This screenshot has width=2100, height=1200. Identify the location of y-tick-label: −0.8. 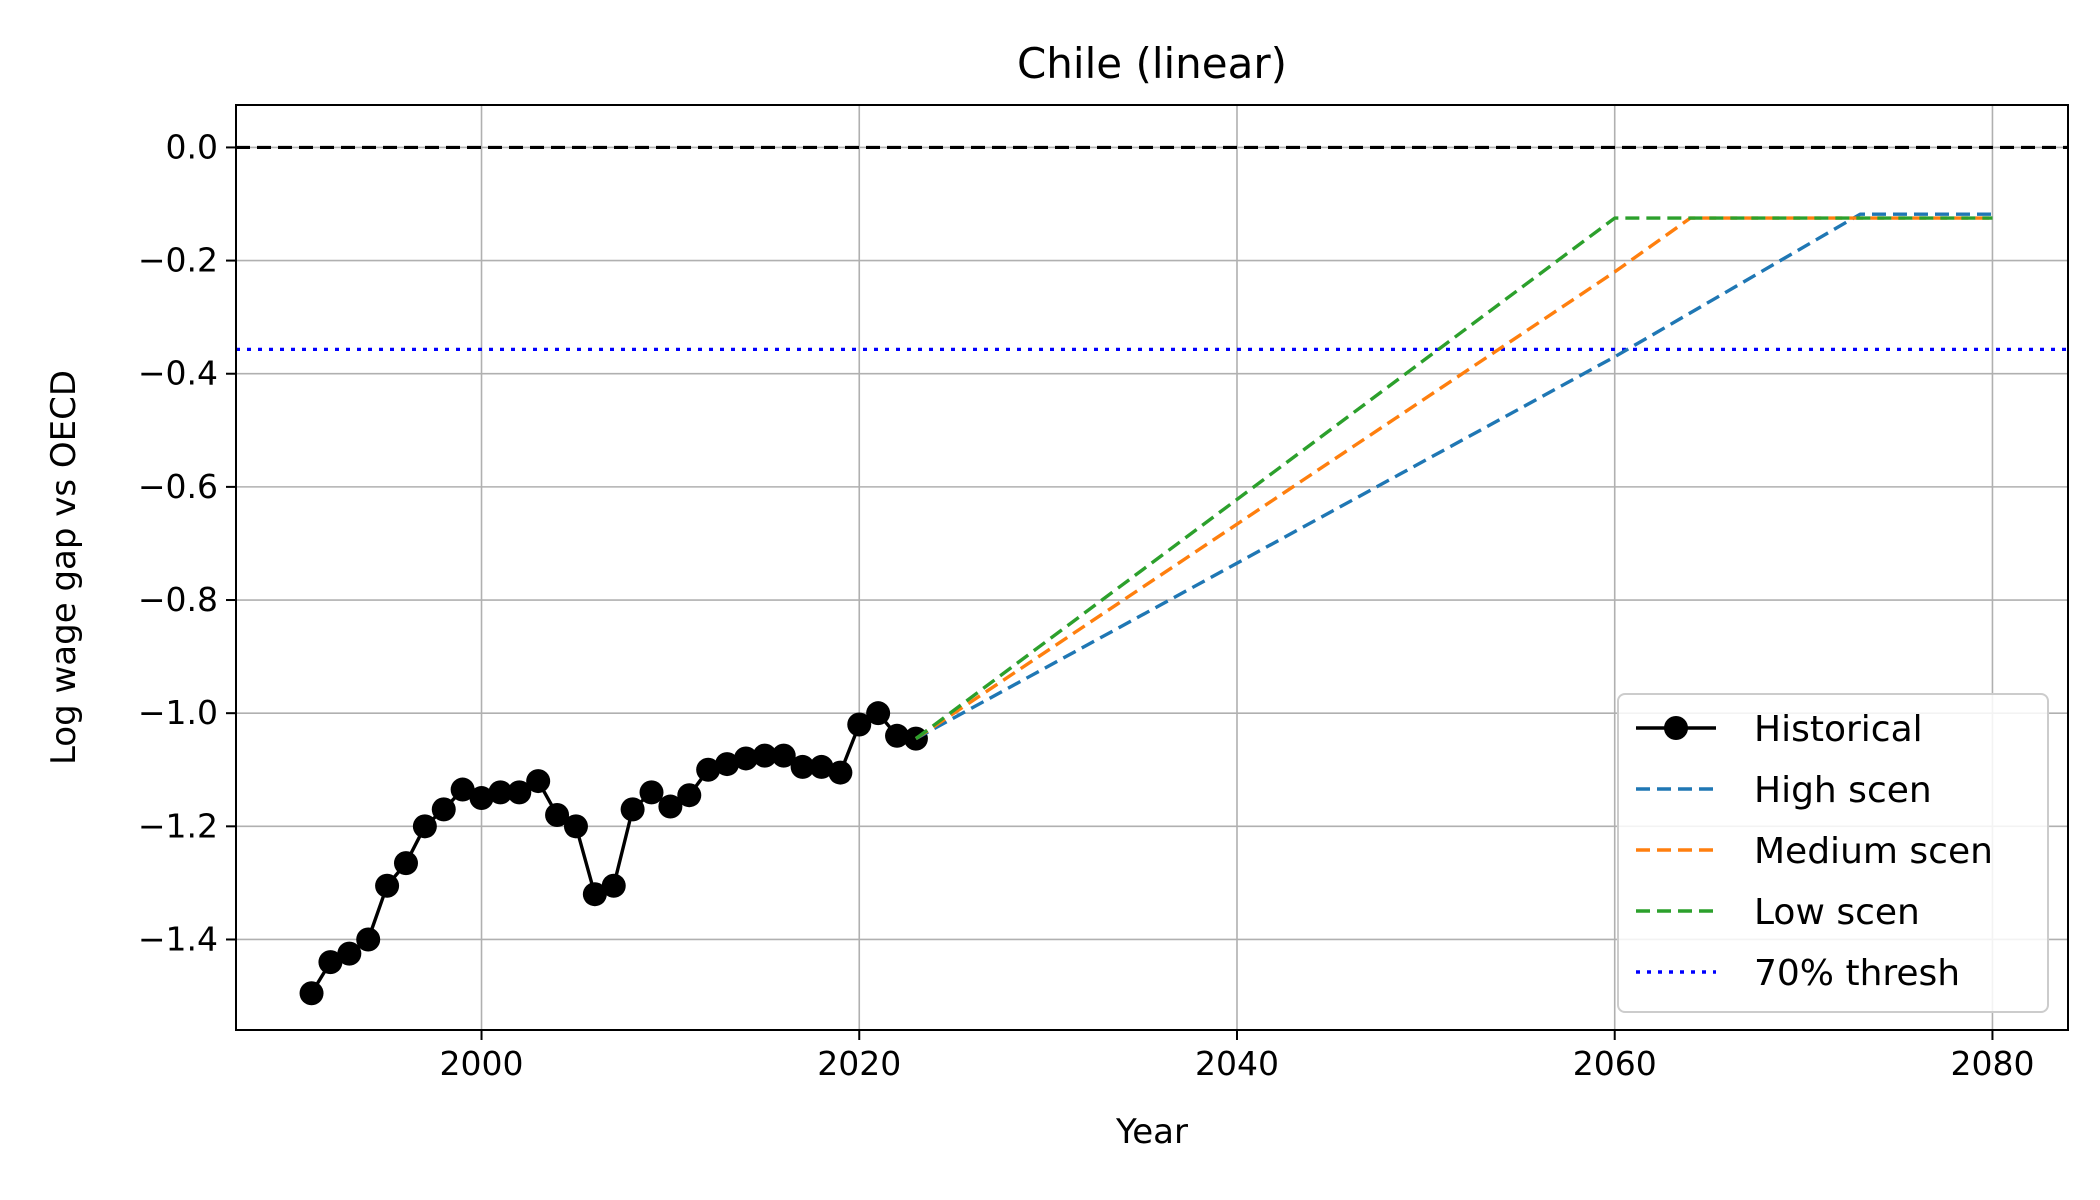
(178, 599).